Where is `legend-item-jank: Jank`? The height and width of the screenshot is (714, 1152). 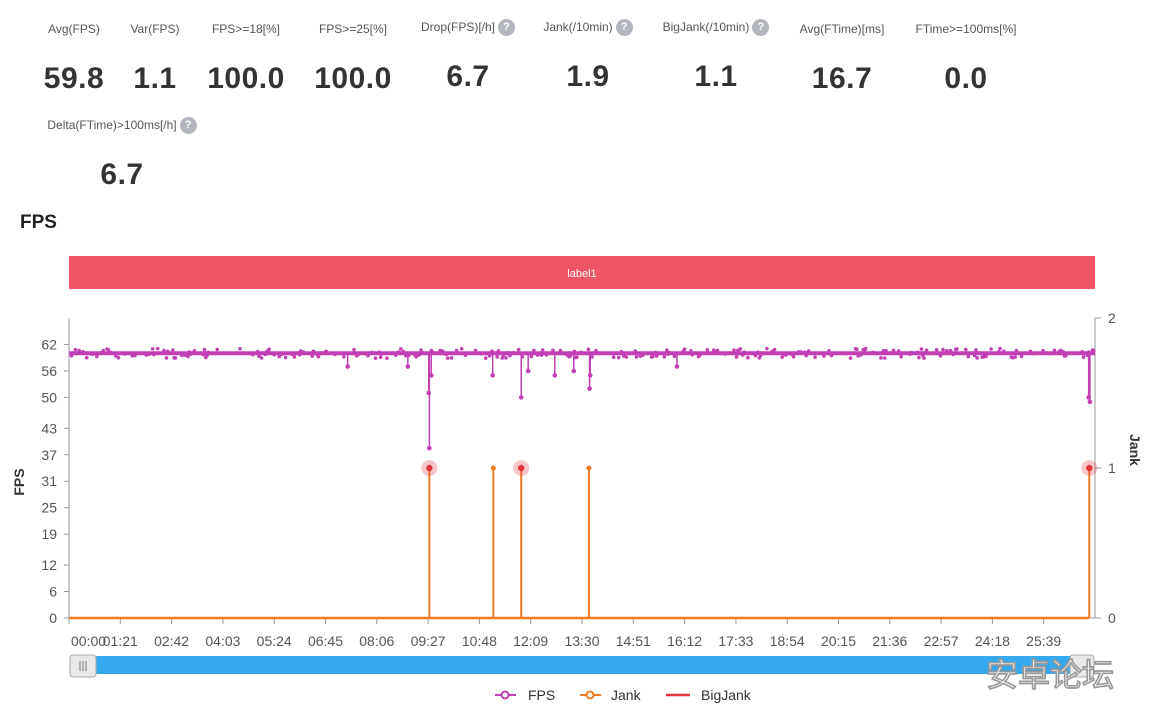 legend-item-jank: Jank is located at coordinates (611, 695).